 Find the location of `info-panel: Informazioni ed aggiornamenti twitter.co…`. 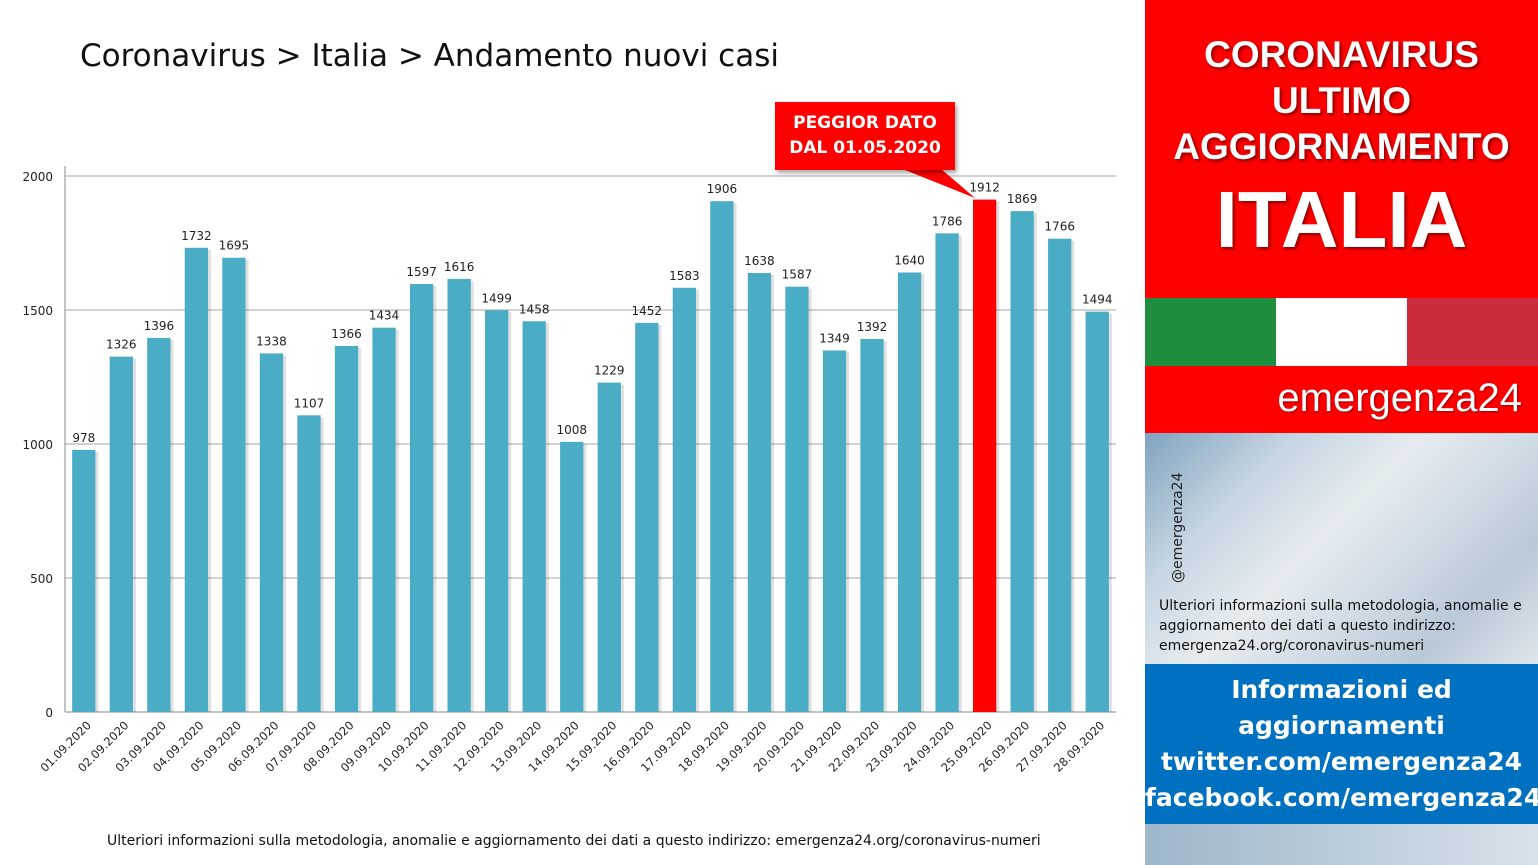

info-panel: Informazioni ed aggiornamenti twitter.co… is located at coordinates (1341, 744).